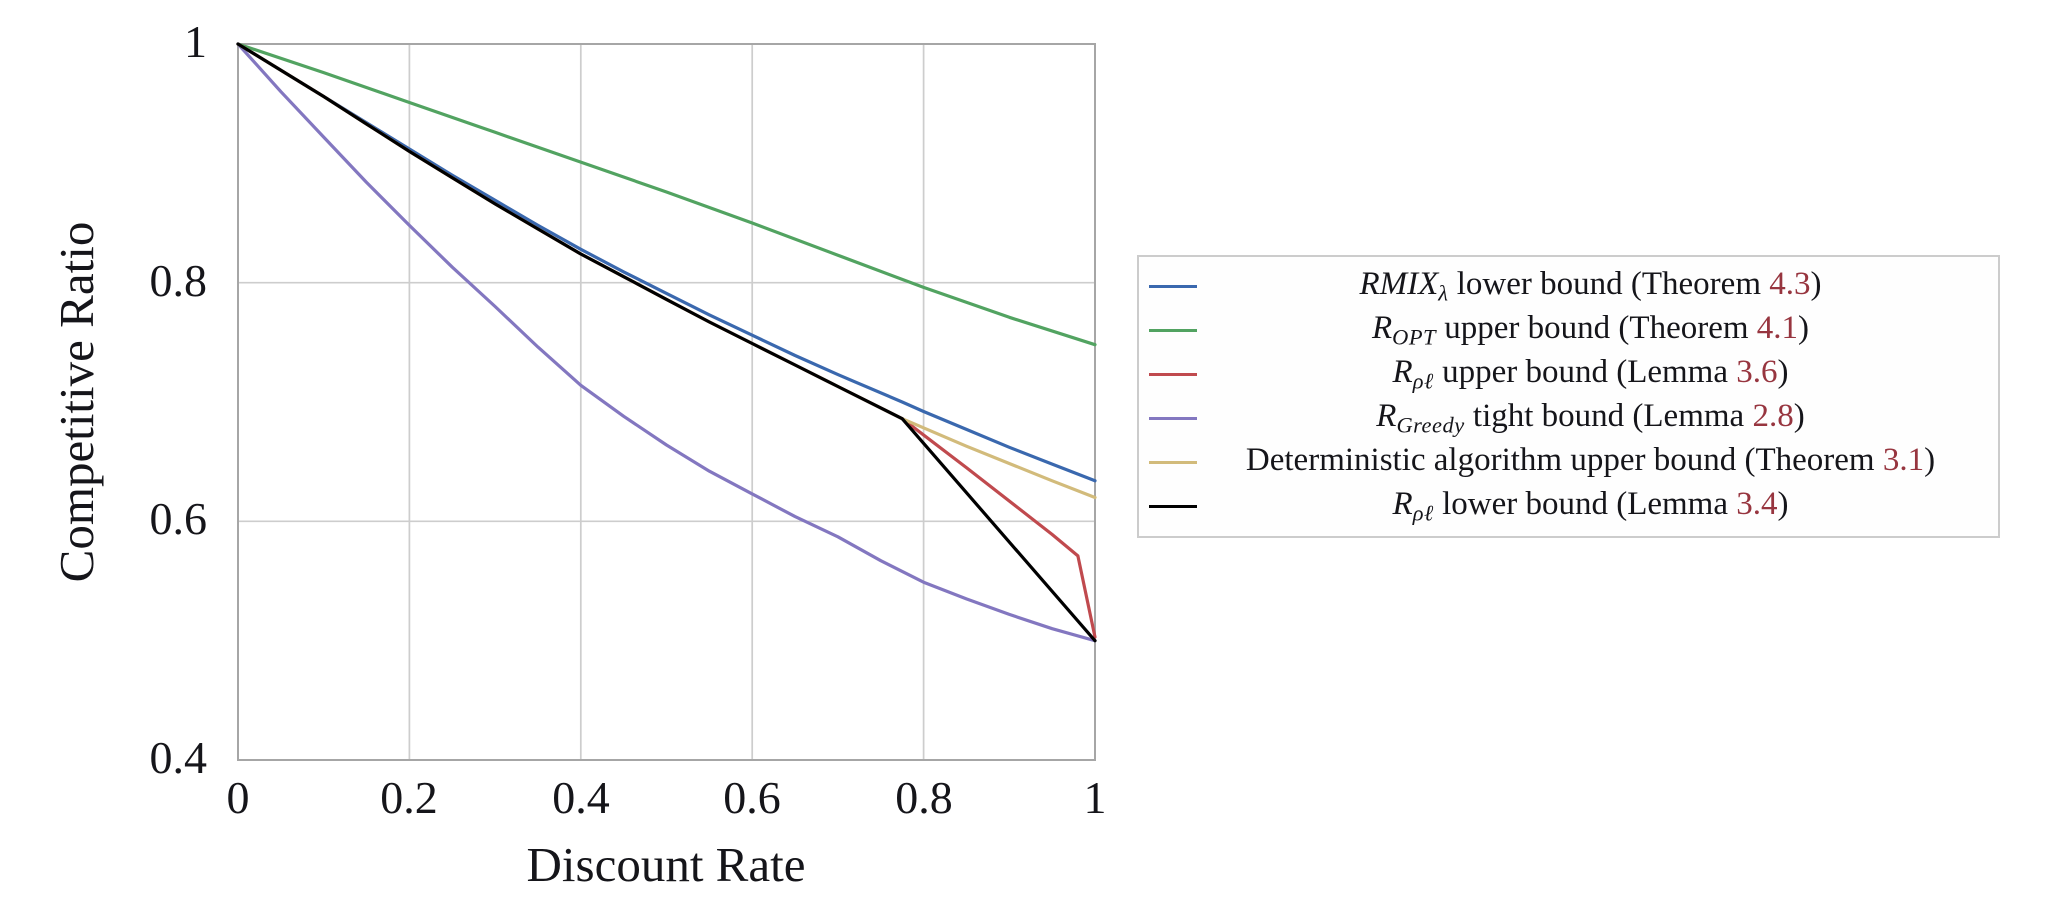 This screenshot has width=2048, height=918. I want to click on x-axis-label: Discount Rate, so click(666, 864).